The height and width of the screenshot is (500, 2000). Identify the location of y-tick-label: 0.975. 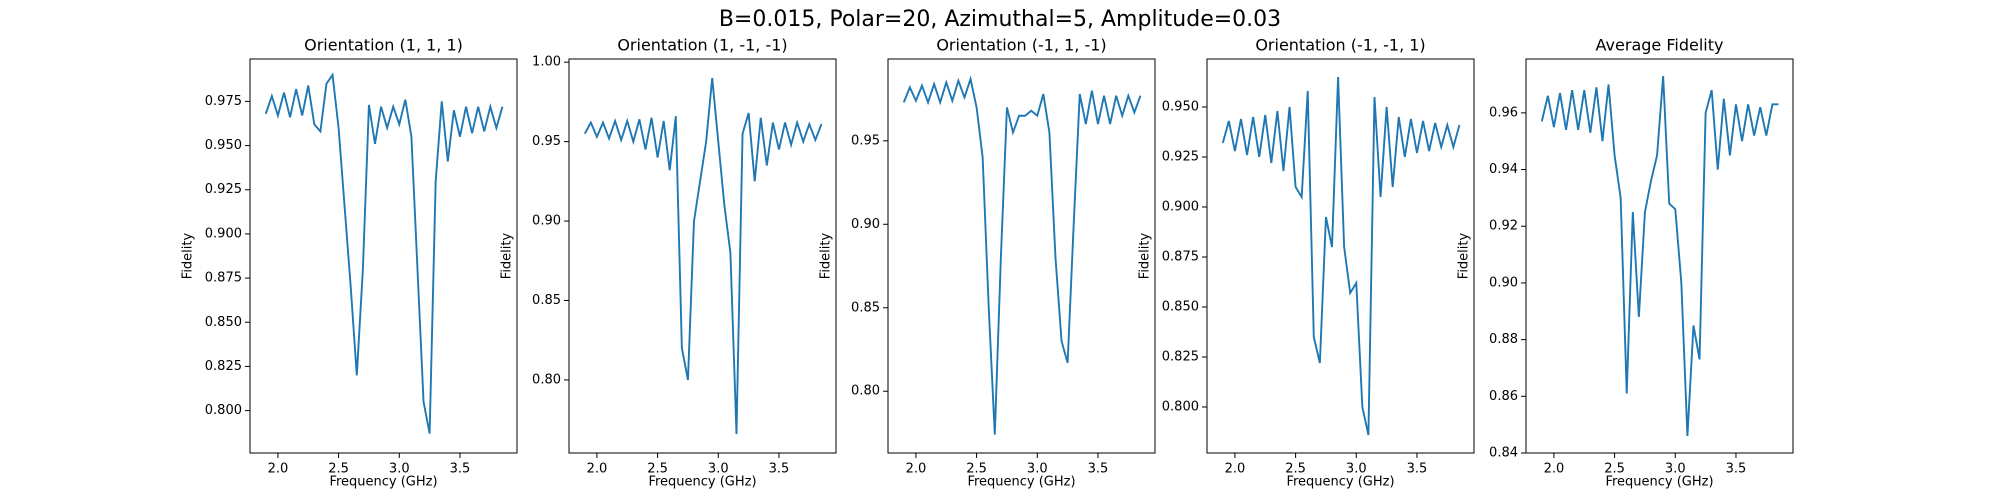
(223, 101).